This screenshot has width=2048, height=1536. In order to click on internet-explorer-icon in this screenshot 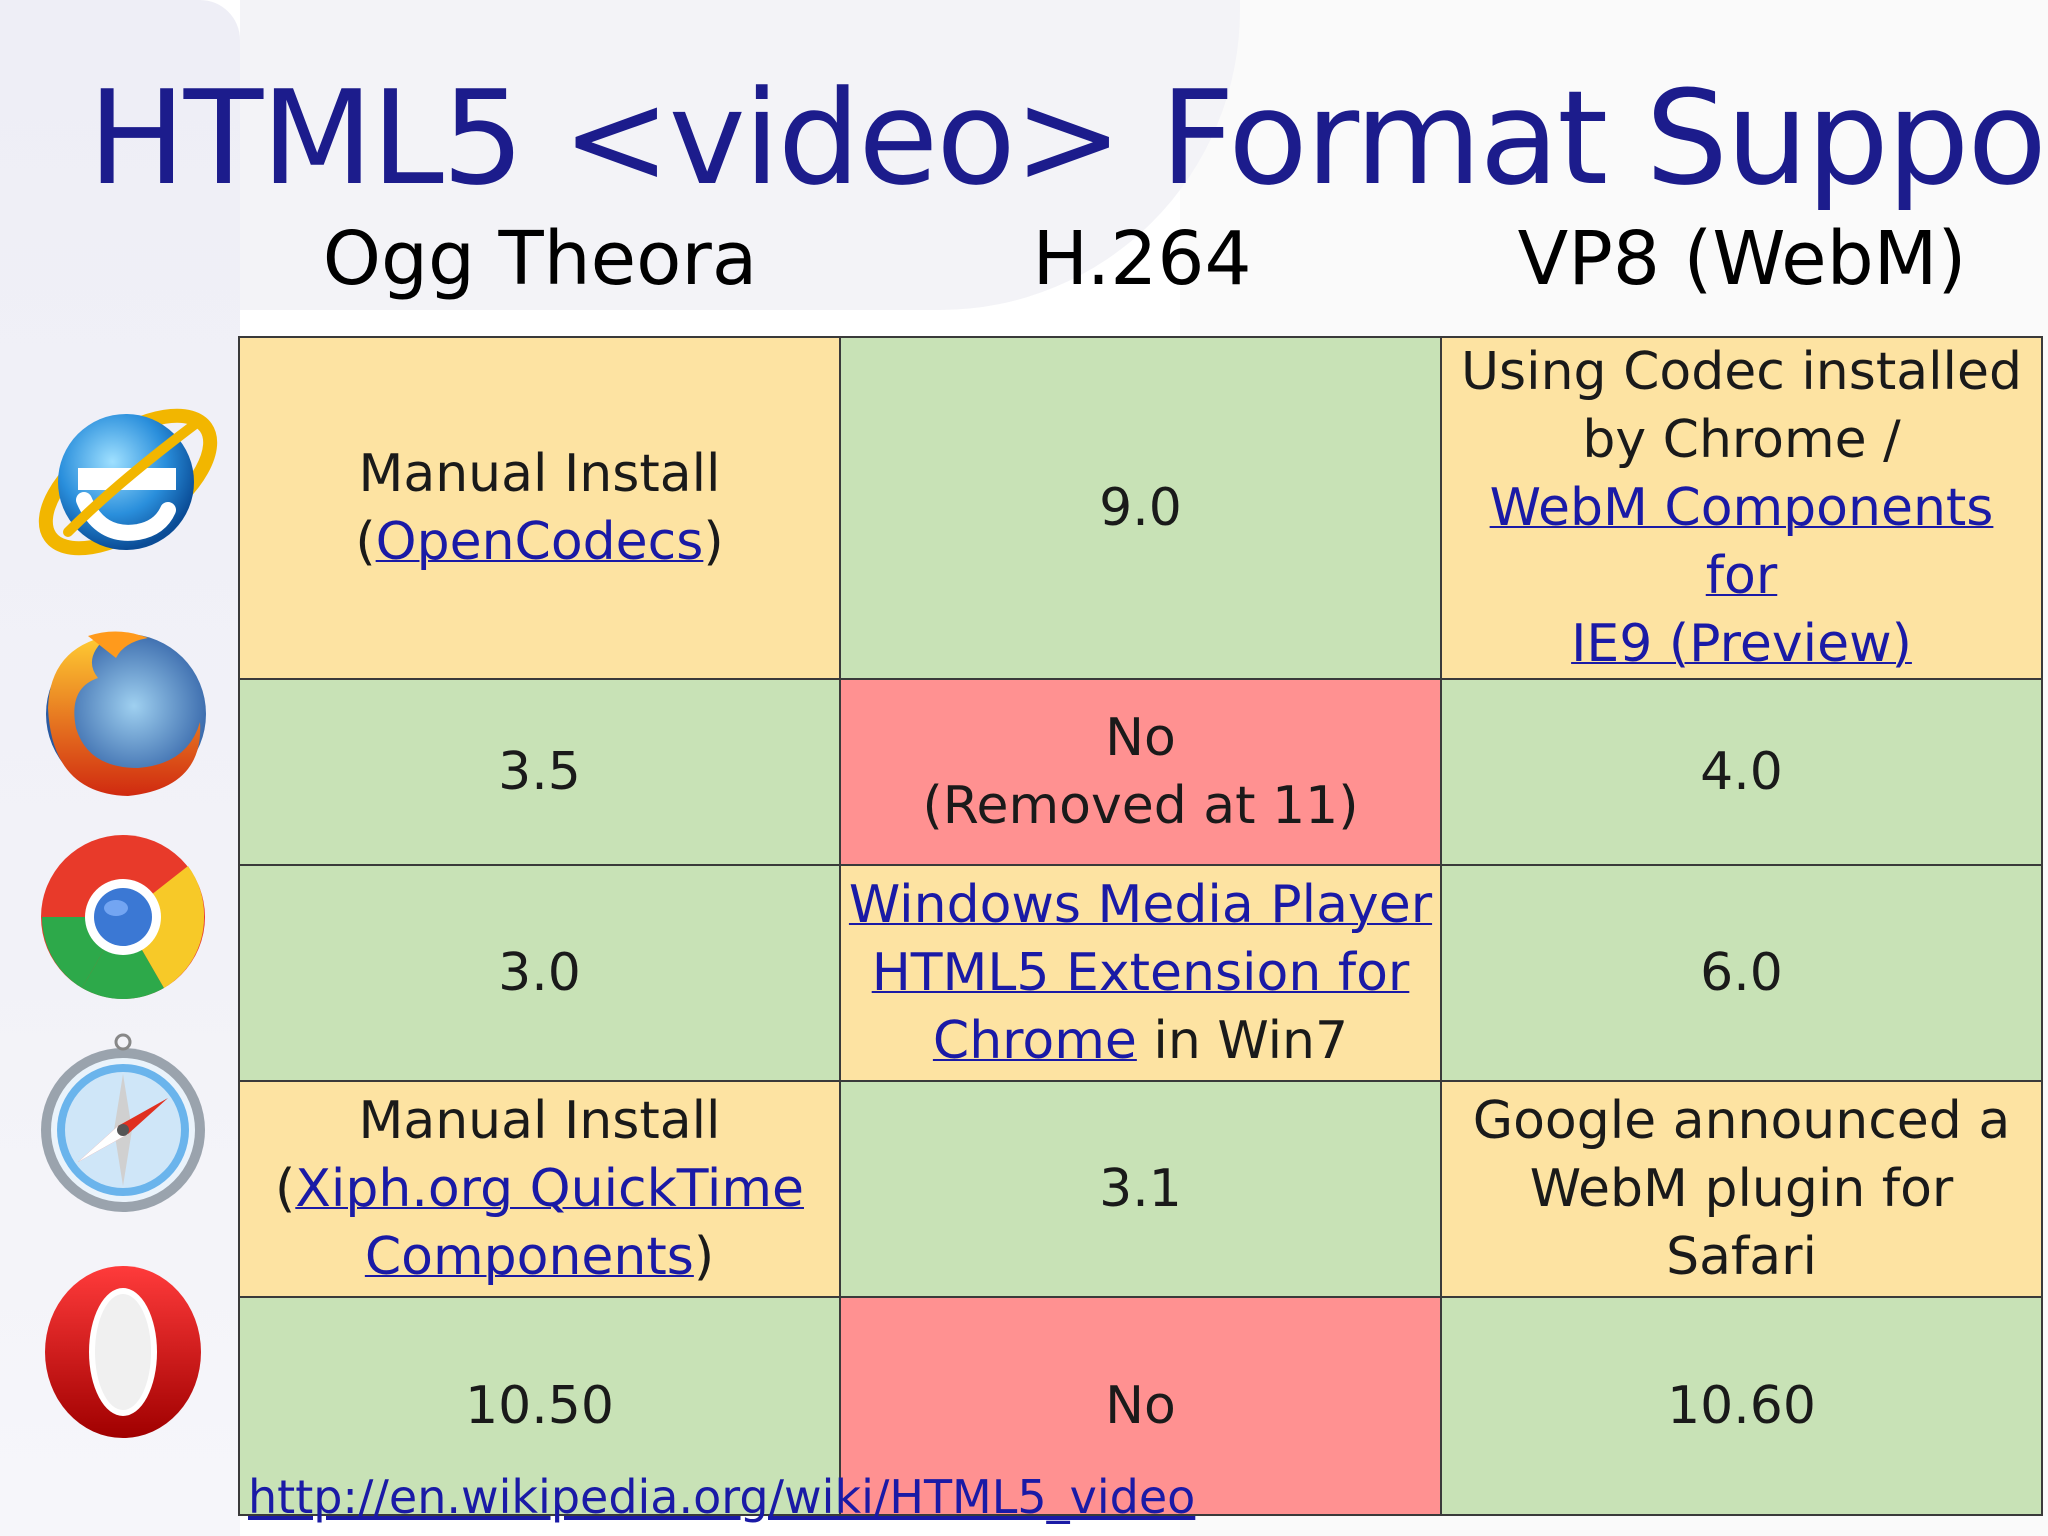, I will do `click(128, 482)`.